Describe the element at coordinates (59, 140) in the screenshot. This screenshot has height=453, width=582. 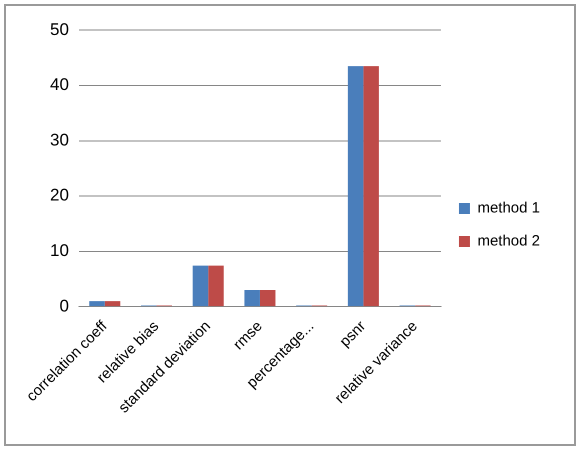
I see `y-tick-label: 30` at that location.